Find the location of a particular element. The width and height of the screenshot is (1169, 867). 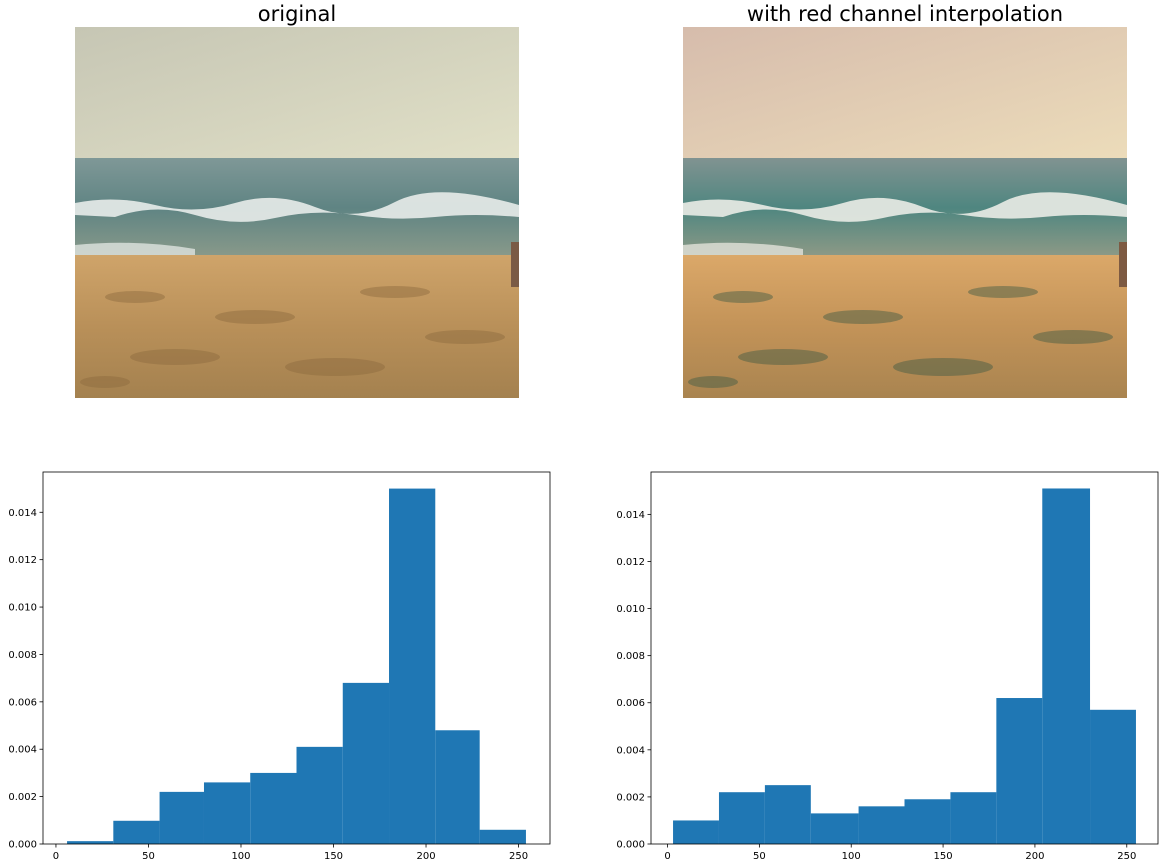

original-y-tick-label-7: 0.014 is located at coordinates (22, 513).